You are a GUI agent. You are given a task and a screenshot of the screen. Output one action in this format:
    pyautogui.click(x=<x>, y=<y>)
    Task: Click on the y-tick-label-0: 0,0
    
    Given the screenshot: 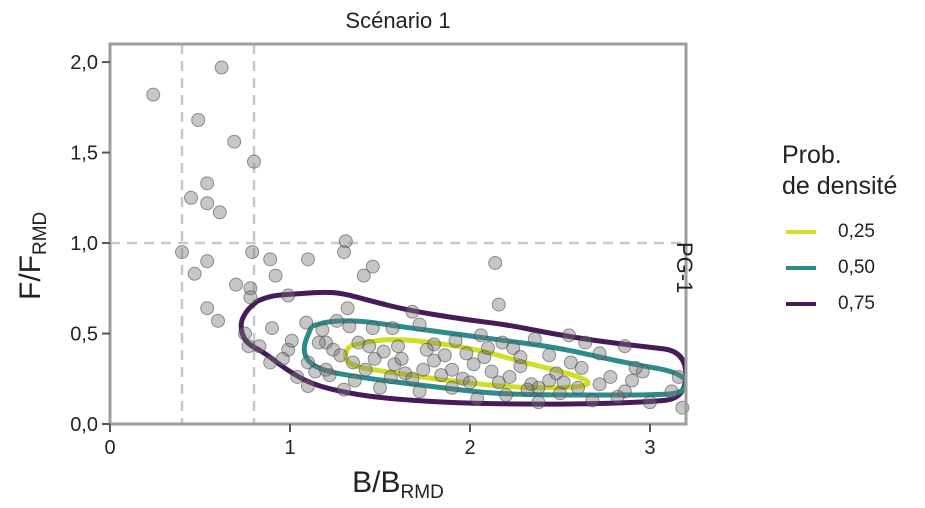 What is the action you would take?
    pyautogui.click(x=84, y=425)
    